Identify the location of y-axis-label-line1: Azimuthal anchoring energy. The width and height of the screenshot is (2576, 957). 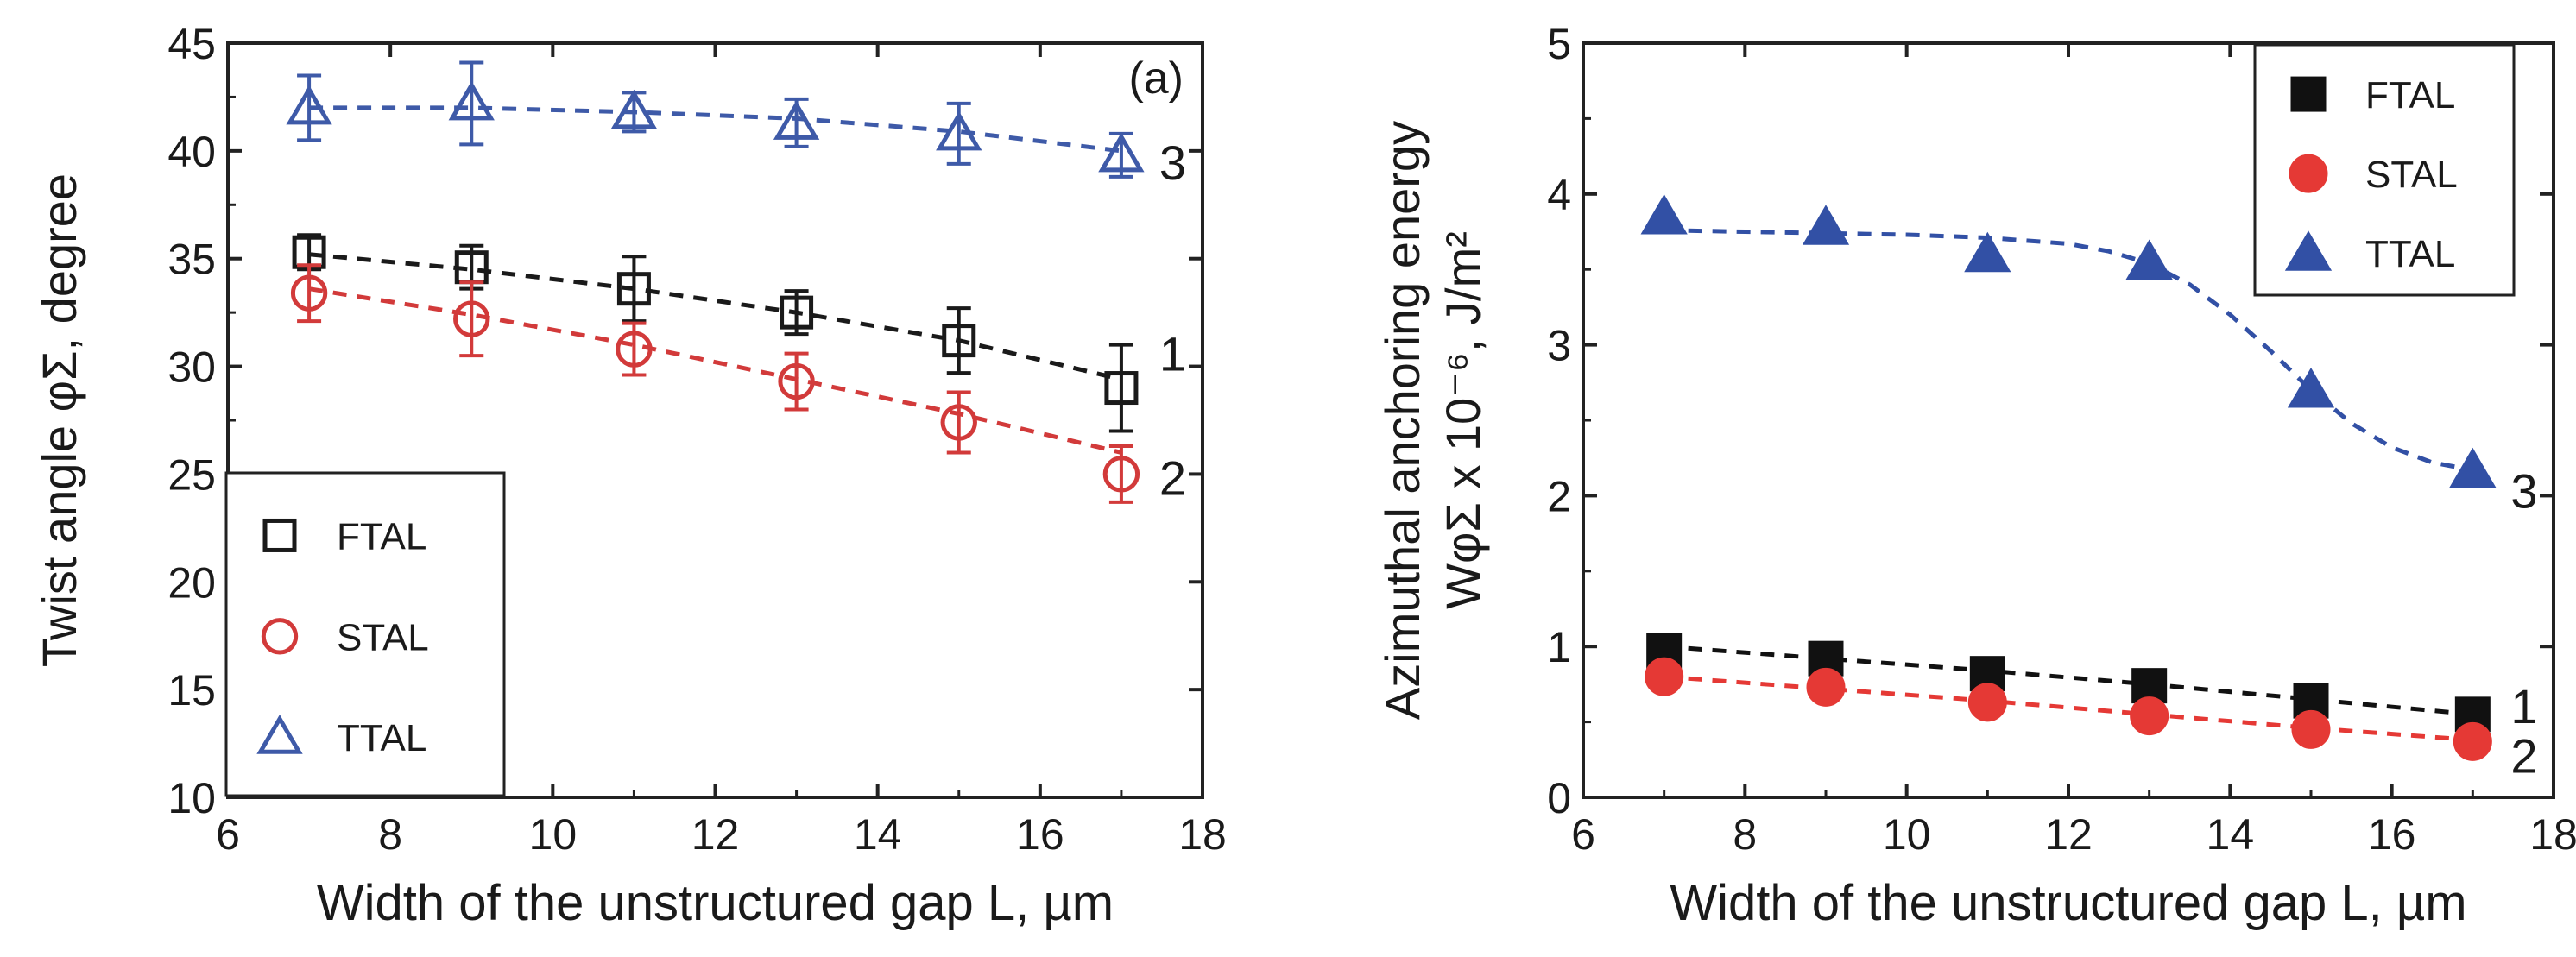
(1402, 420).